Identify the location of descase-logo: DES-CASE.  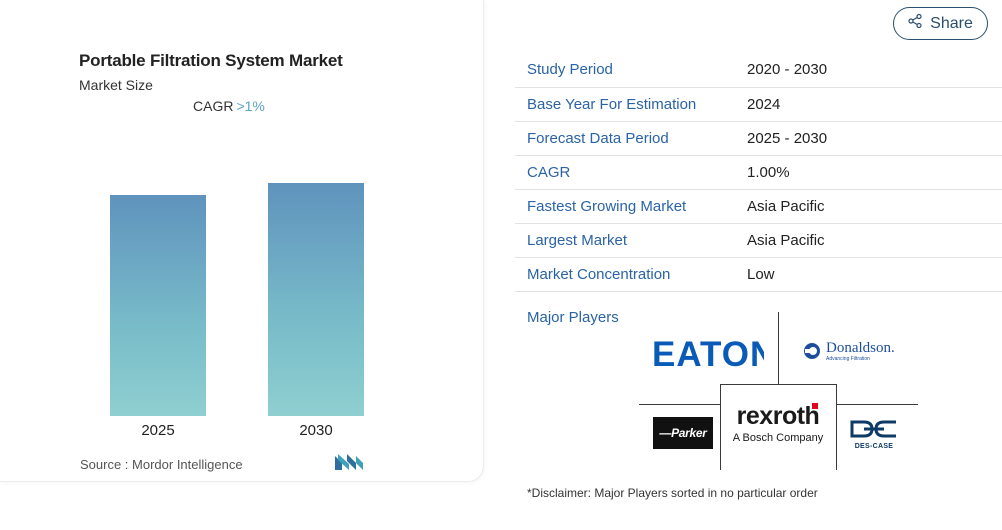
(874, 435).